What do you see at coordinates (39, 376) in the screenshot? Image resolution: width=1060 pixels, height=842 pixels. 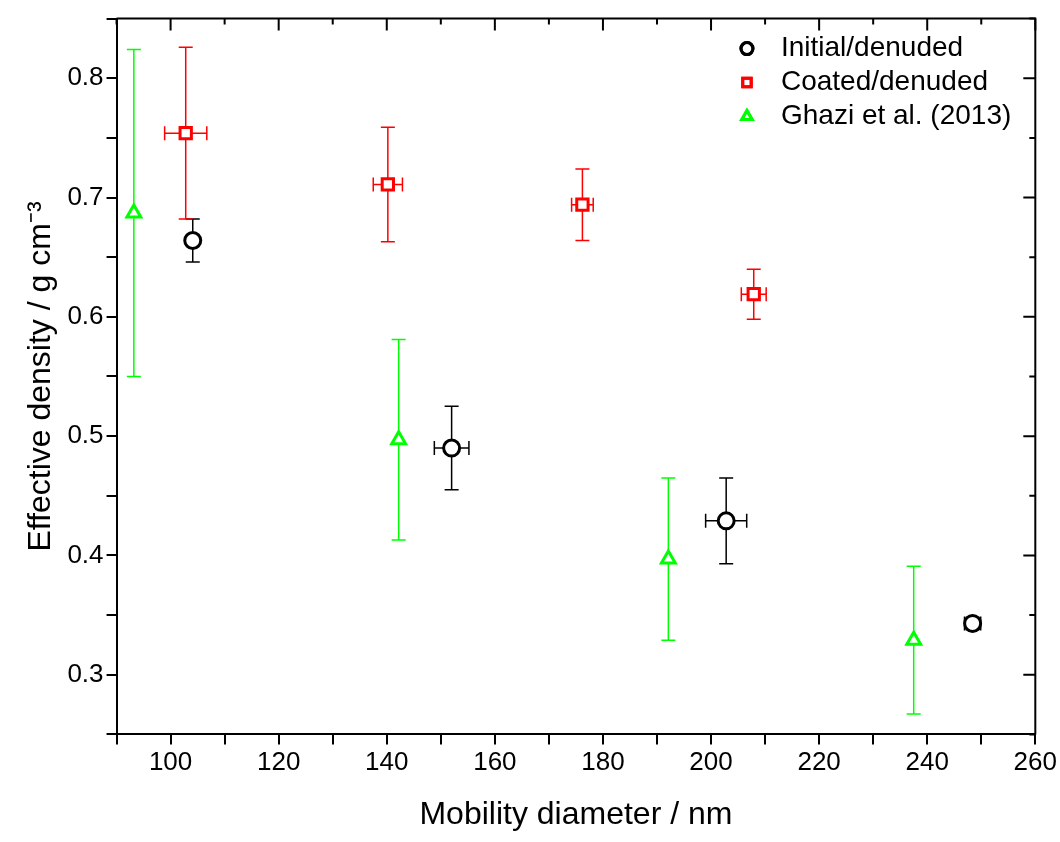 I see `y-axis-title: Effective density / g cm⁻³` at bounding box center [39, 376].